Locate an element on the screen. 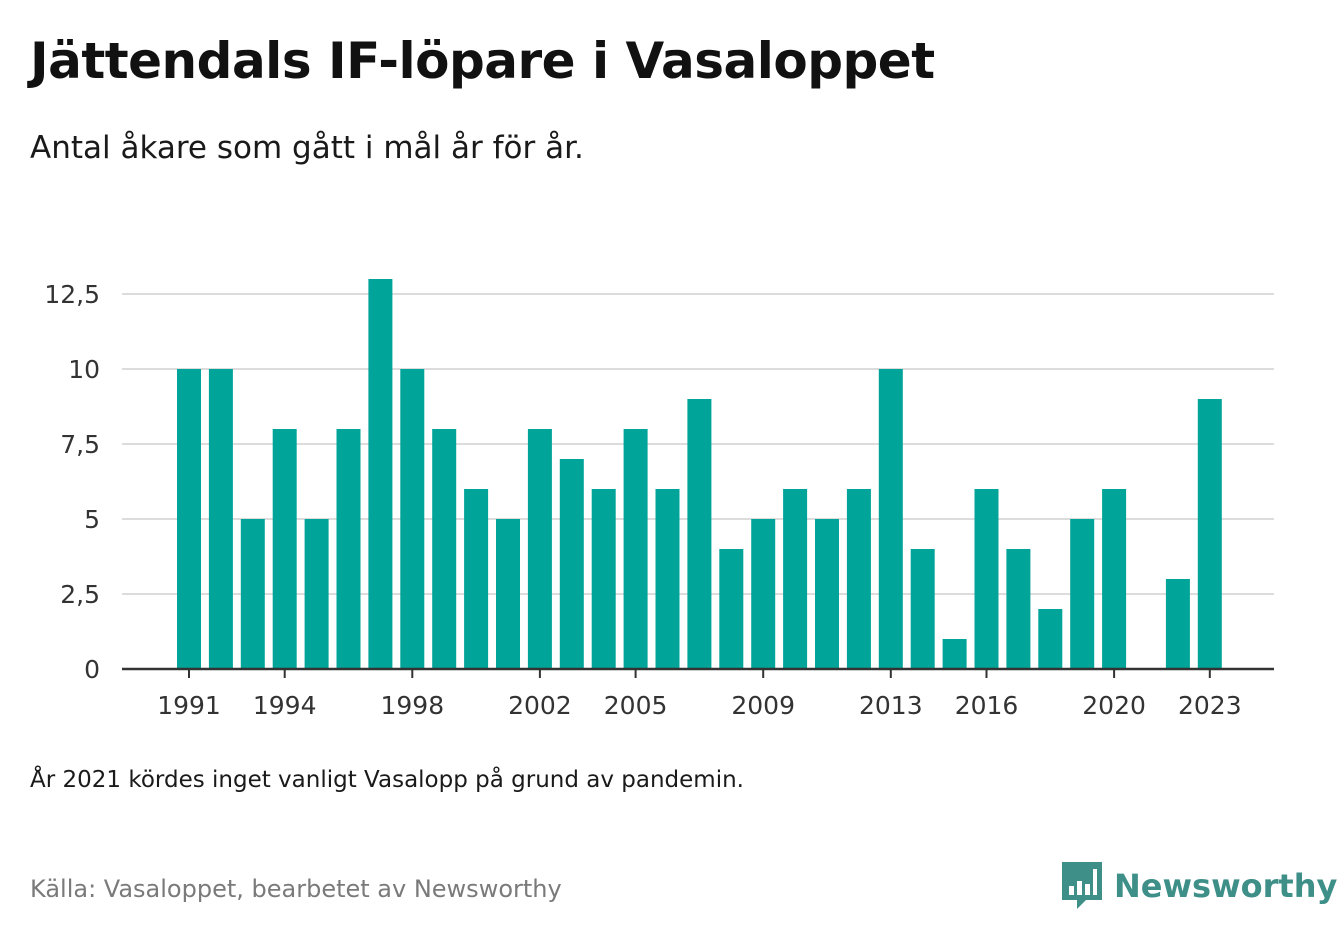  x-tick-label: 1994 is located at coordinates (285, 705).